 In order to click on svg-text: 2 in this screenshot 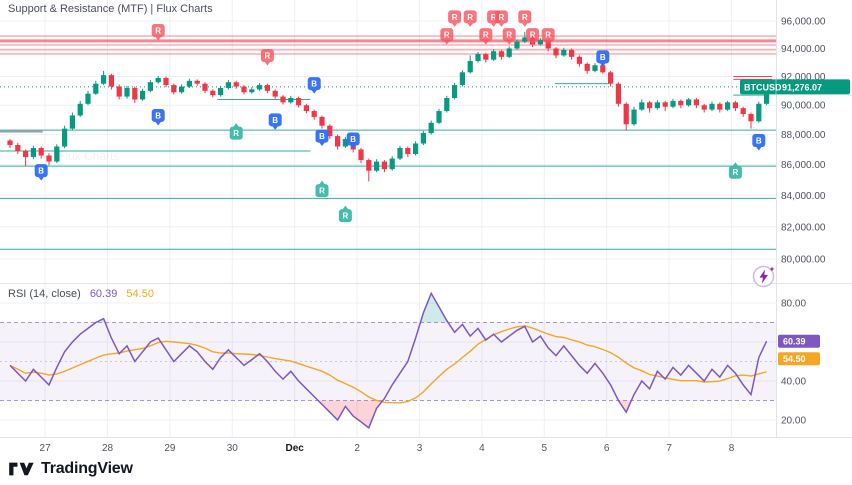, I will do `click(357, 448)`.